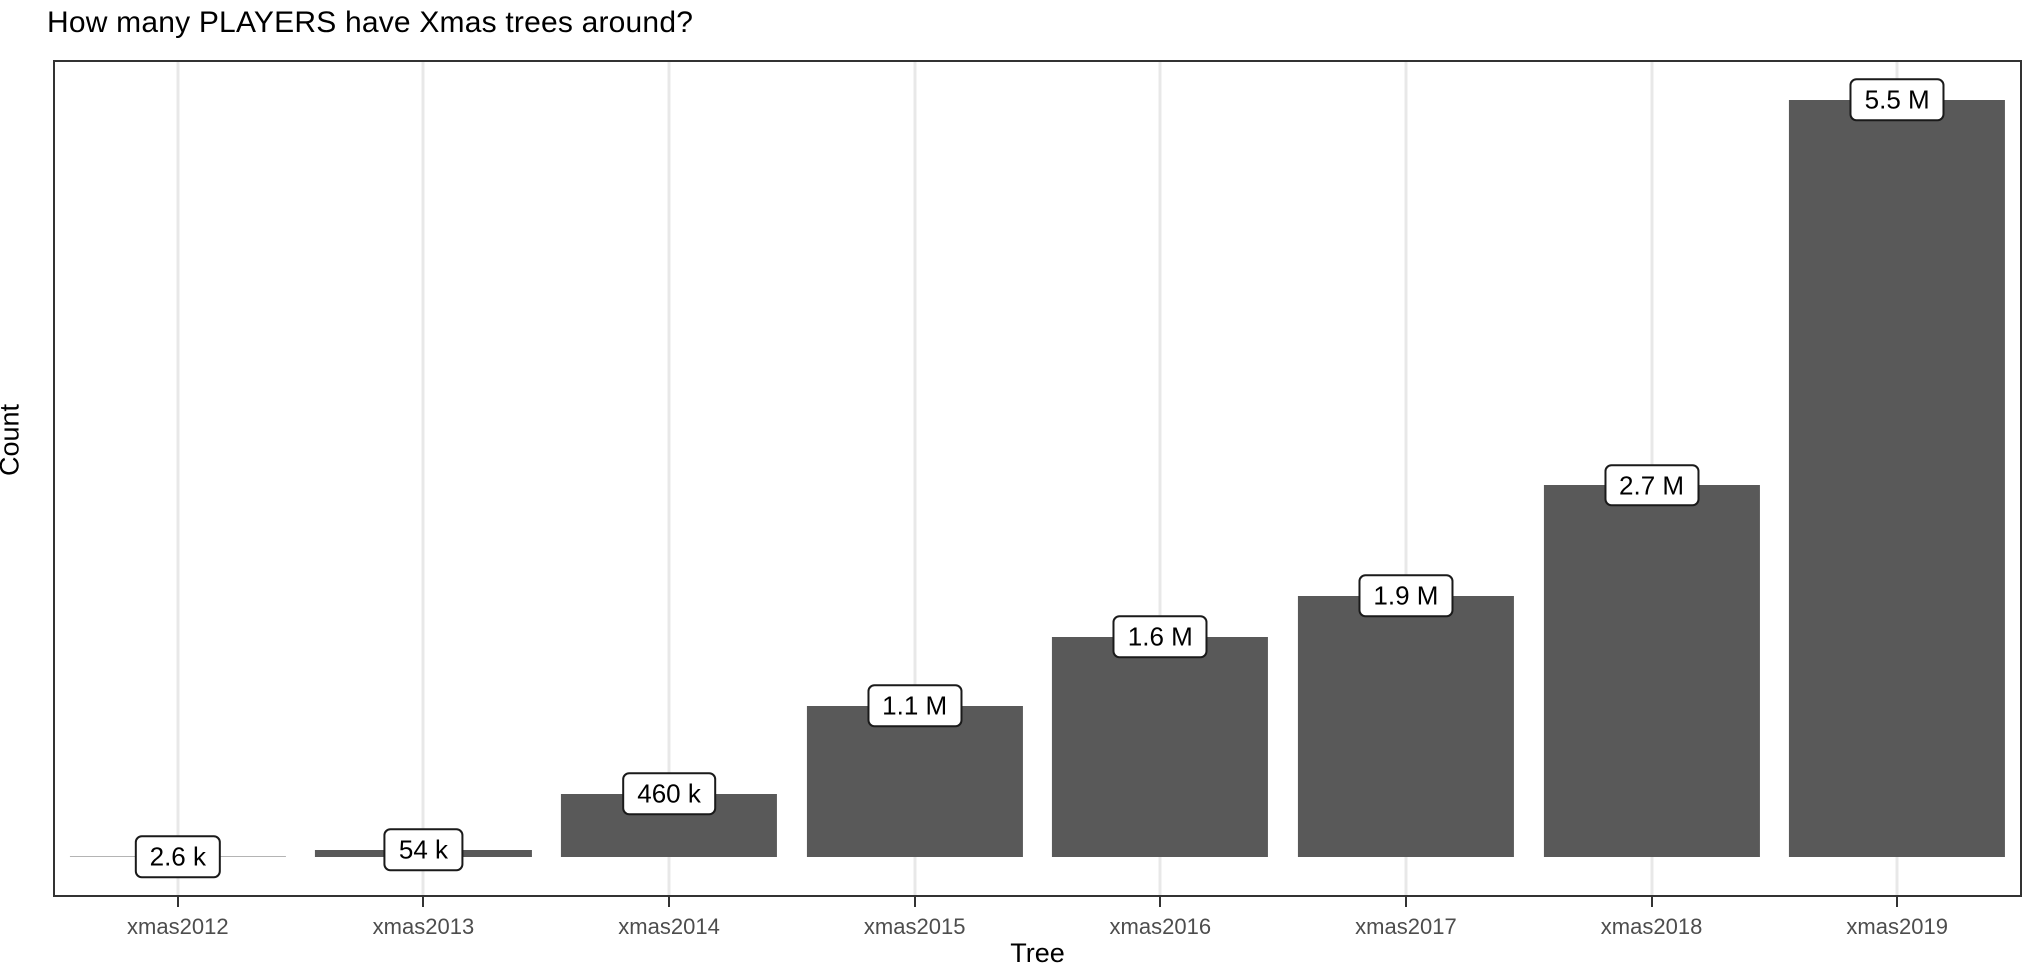  I want to click on bar-value-label: 460 k, so click(669, 794).